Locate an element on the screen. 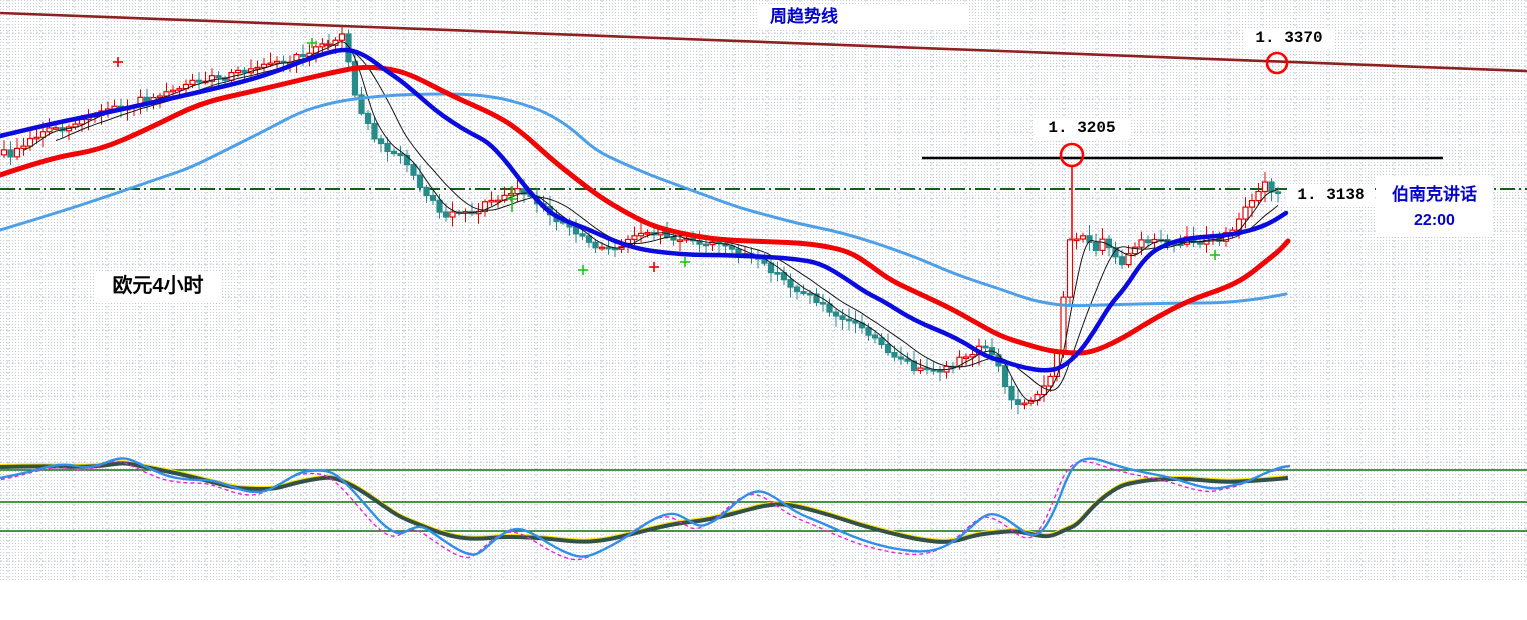 This screenshot has width=1527, height=620. oscillator-dark-line is located at coordinates (644, 502).